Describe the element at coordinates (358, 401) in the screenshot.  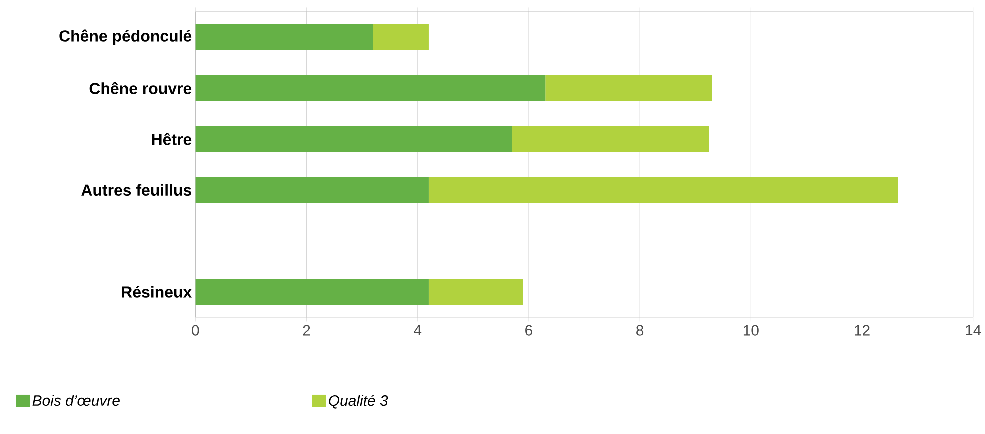
I see `legend-label: Qualité 3` at that location.